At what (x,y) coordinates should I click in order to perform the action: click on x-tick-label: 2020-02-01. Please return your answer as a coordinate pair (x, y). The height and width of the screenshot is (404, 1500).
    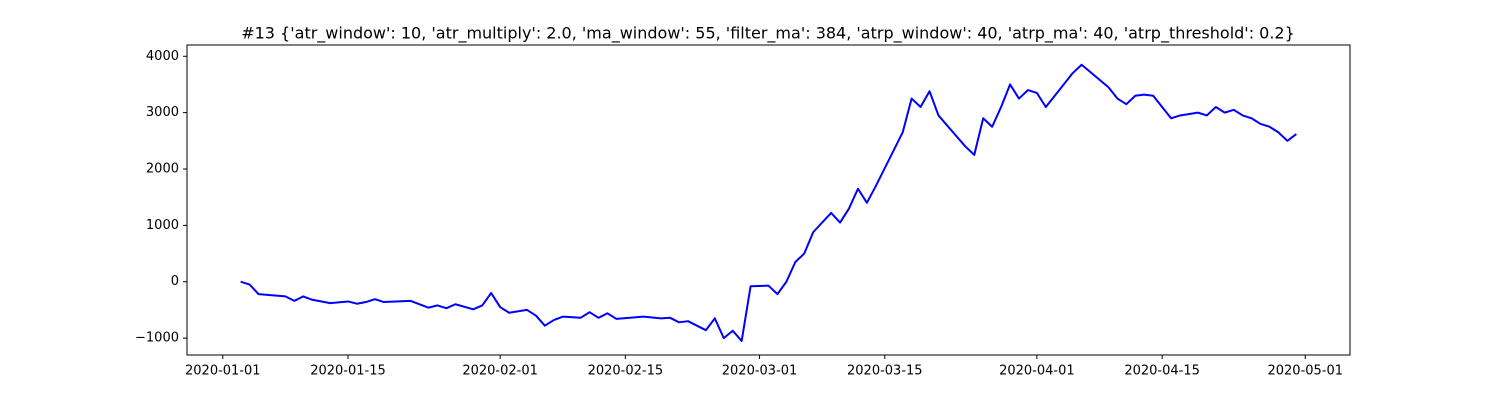
    Looking at the image, I should click on (500, 371).